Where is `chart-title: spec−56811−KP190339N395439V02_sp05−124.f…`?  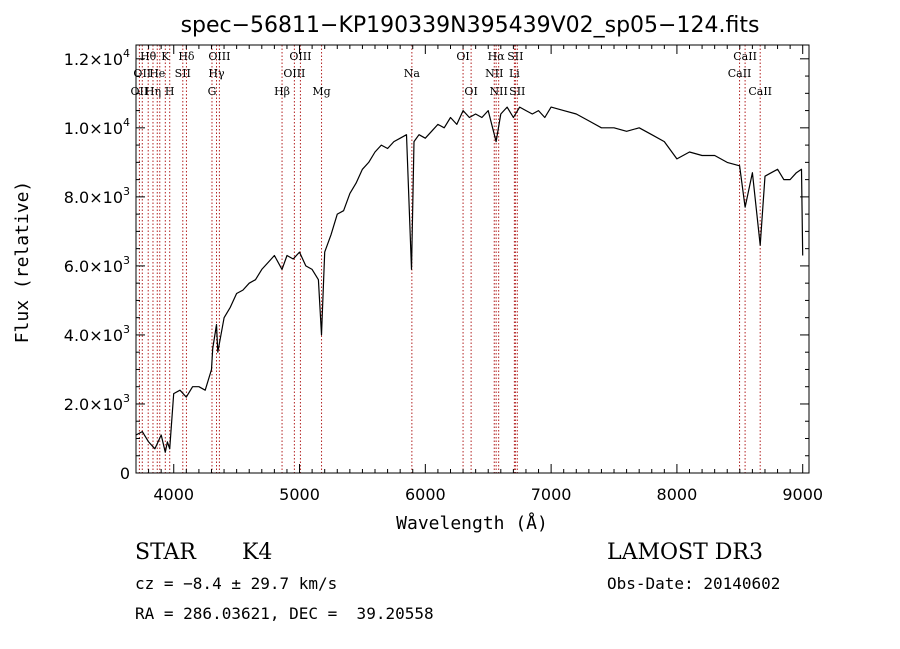 chart-title: spec−56811−KP190339N395439V02_sp05−124.f… is located at coordinates (470, 25).